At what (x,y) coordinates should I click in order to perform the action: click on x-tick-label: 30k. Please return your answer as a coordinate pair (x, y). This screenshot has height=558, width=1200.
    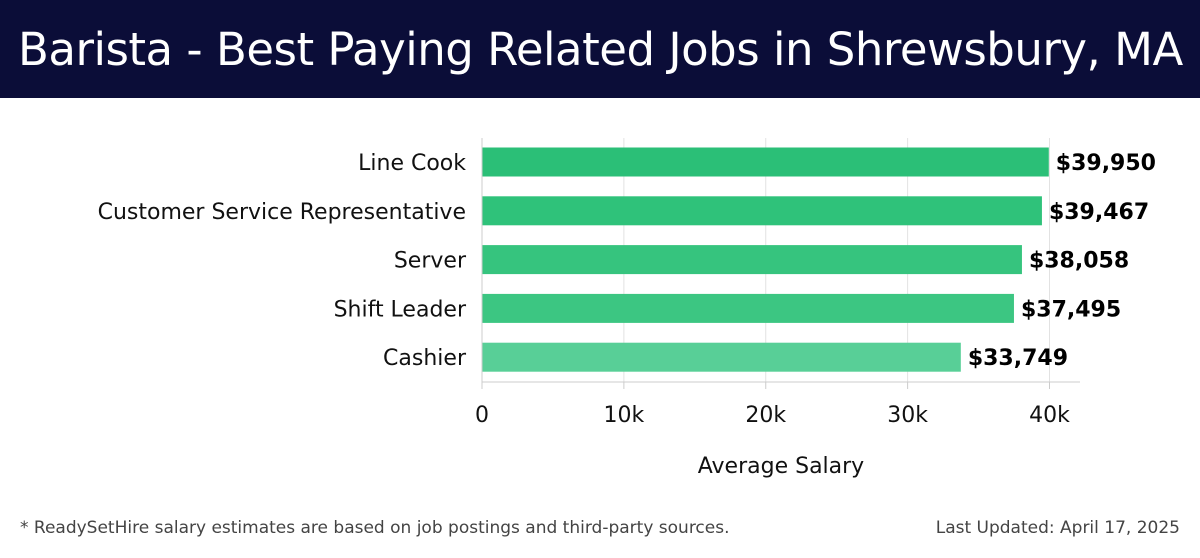
    Looking at the image, I should click on (907, 415).